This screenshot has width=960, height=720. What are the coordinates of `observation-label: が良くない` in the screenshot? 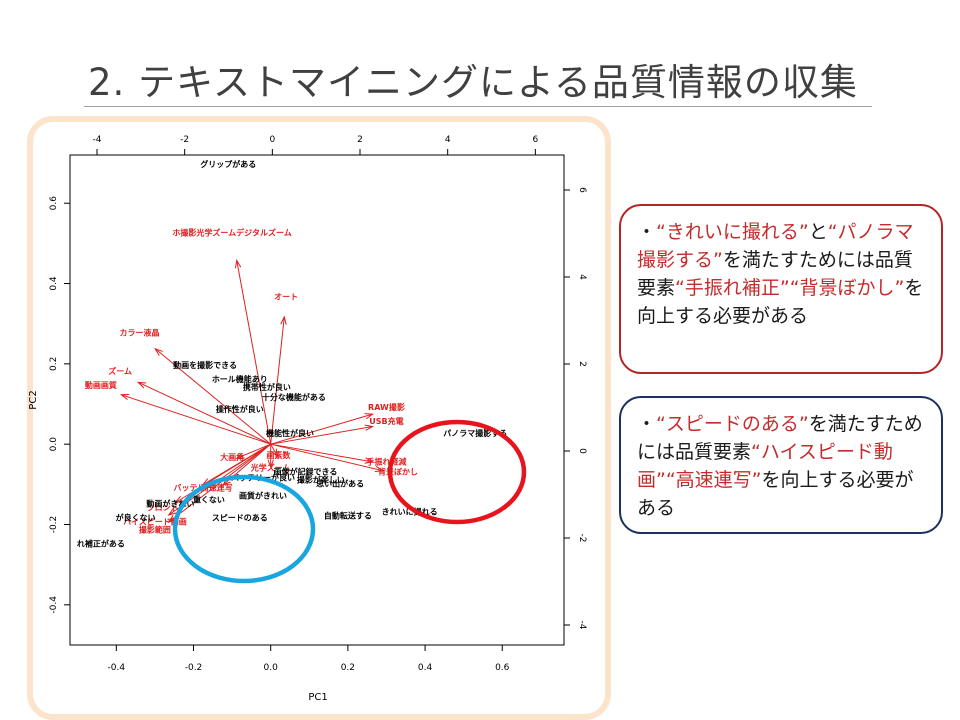 It's located at (136, 517).